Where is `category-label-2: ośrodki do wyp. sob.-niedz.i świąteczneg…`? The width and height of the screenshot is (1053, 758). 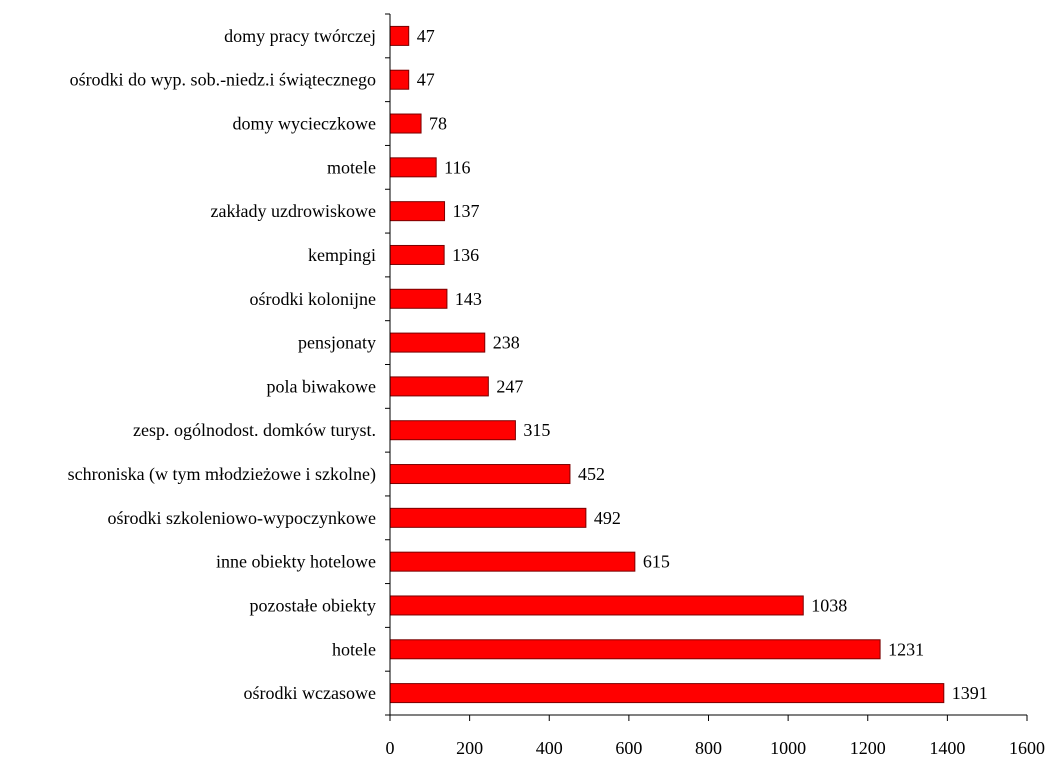 category-label-2: ośrodki do wyp. sob.-niedz.i świąteczneg… is located at coordinates (223, 80).